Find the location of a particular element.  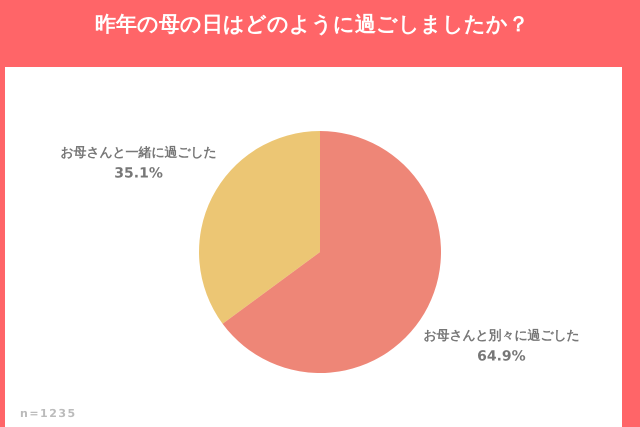

data-label: 64.9% is located at coordinates (501, 356).